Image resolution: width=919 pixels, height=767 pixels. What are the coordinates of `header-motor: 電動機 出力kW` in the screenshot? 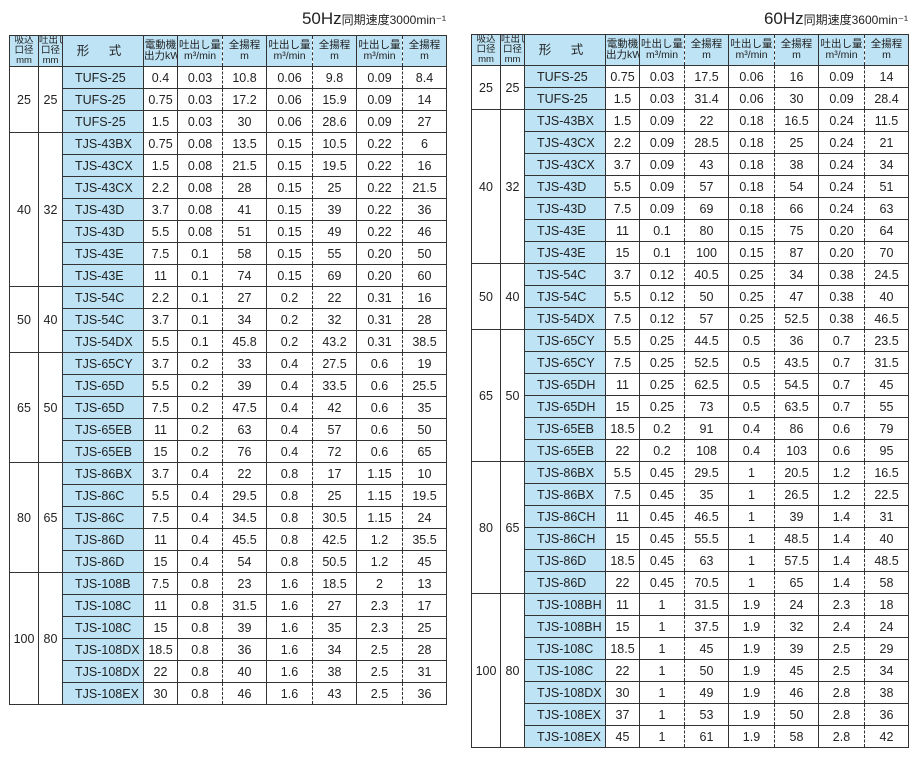 It's located at (160, 51).